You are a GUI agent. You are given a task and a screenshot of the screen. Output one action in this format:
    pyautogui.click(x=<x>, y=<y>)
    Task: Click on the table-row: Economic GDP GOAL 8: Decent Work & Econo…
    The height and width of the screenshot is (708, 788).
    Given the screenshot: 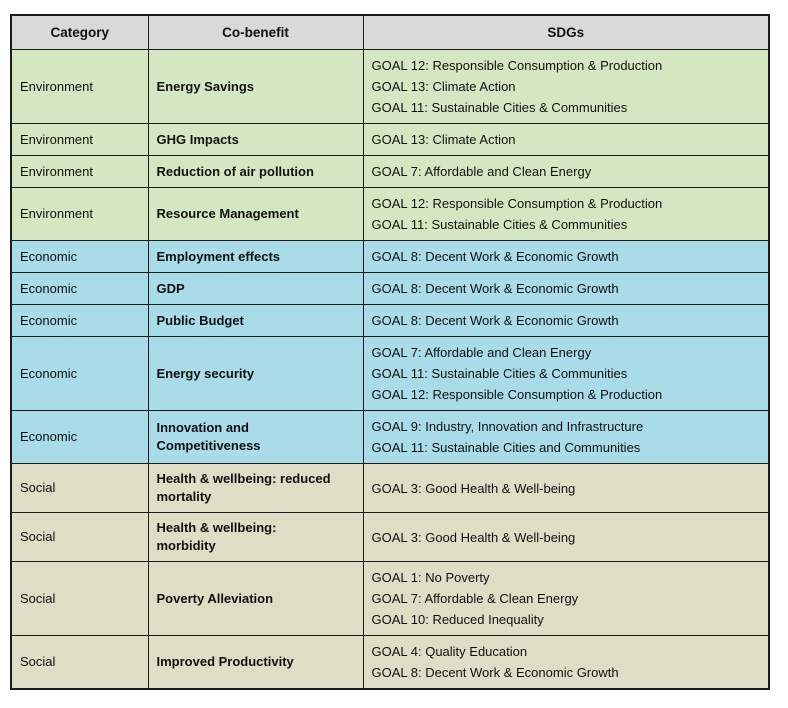 What is the action you would take?
    pyautogui.click(x=390, y=288)
    